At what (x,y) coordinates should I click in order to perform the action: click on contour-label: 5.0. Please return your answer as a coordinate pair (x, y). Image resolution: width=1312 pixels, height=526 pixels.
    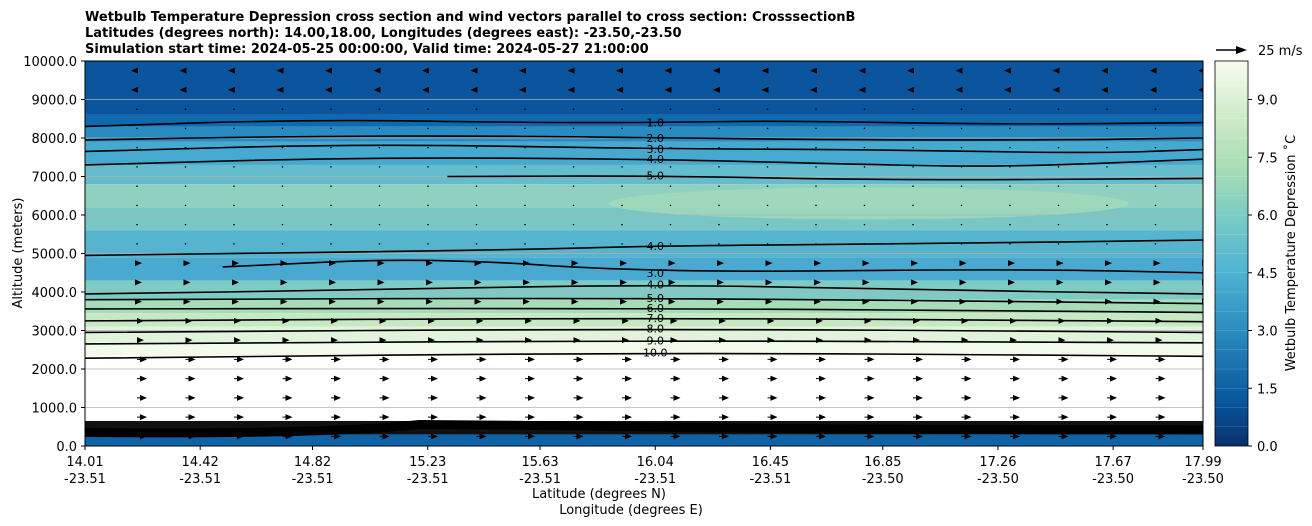
    Looking at the image, I should click on (655, 298).